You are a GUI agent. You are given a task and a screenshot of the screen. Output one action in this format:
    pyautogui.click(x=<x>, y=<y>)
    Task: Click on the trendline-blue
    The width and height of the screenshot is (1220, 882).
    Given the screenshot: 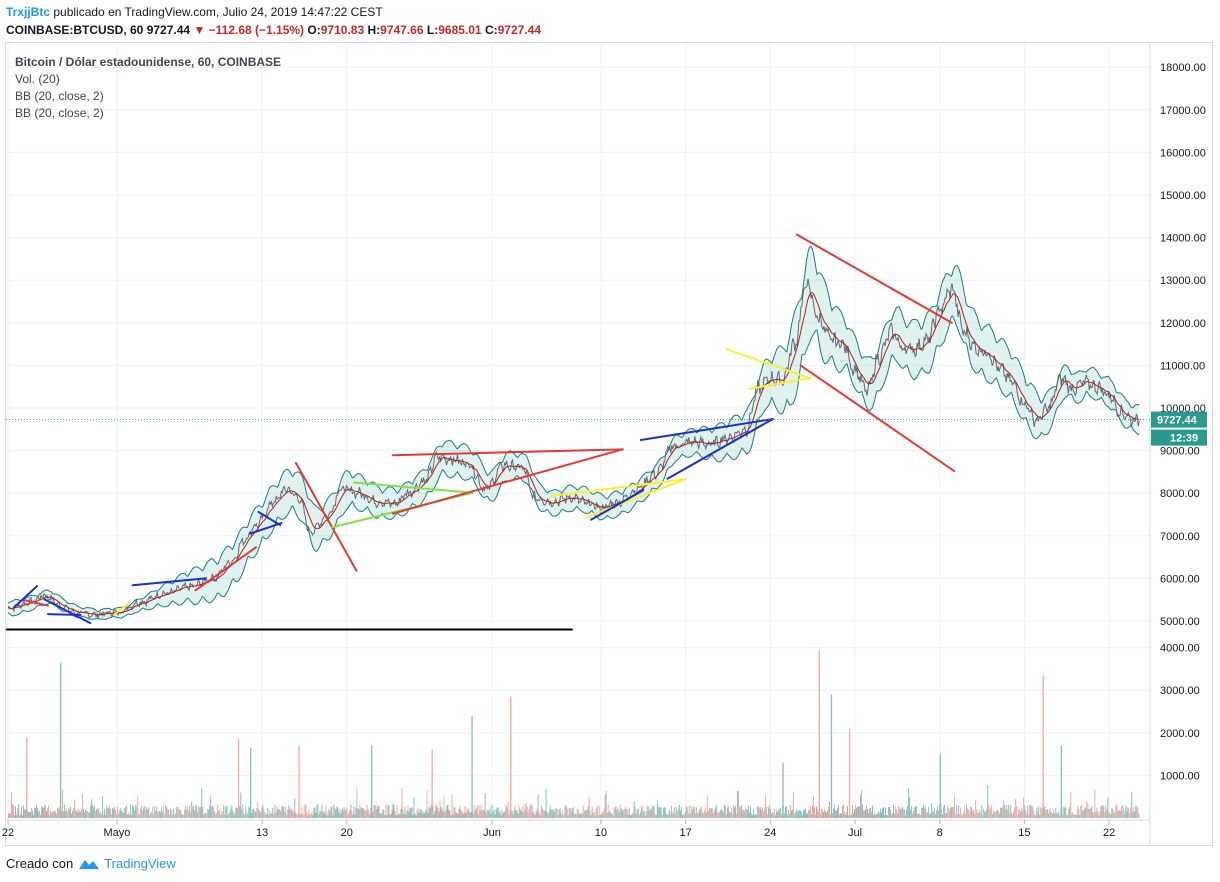 What is the action you would take?
    pyautogui.click(x=169, y=582)
    